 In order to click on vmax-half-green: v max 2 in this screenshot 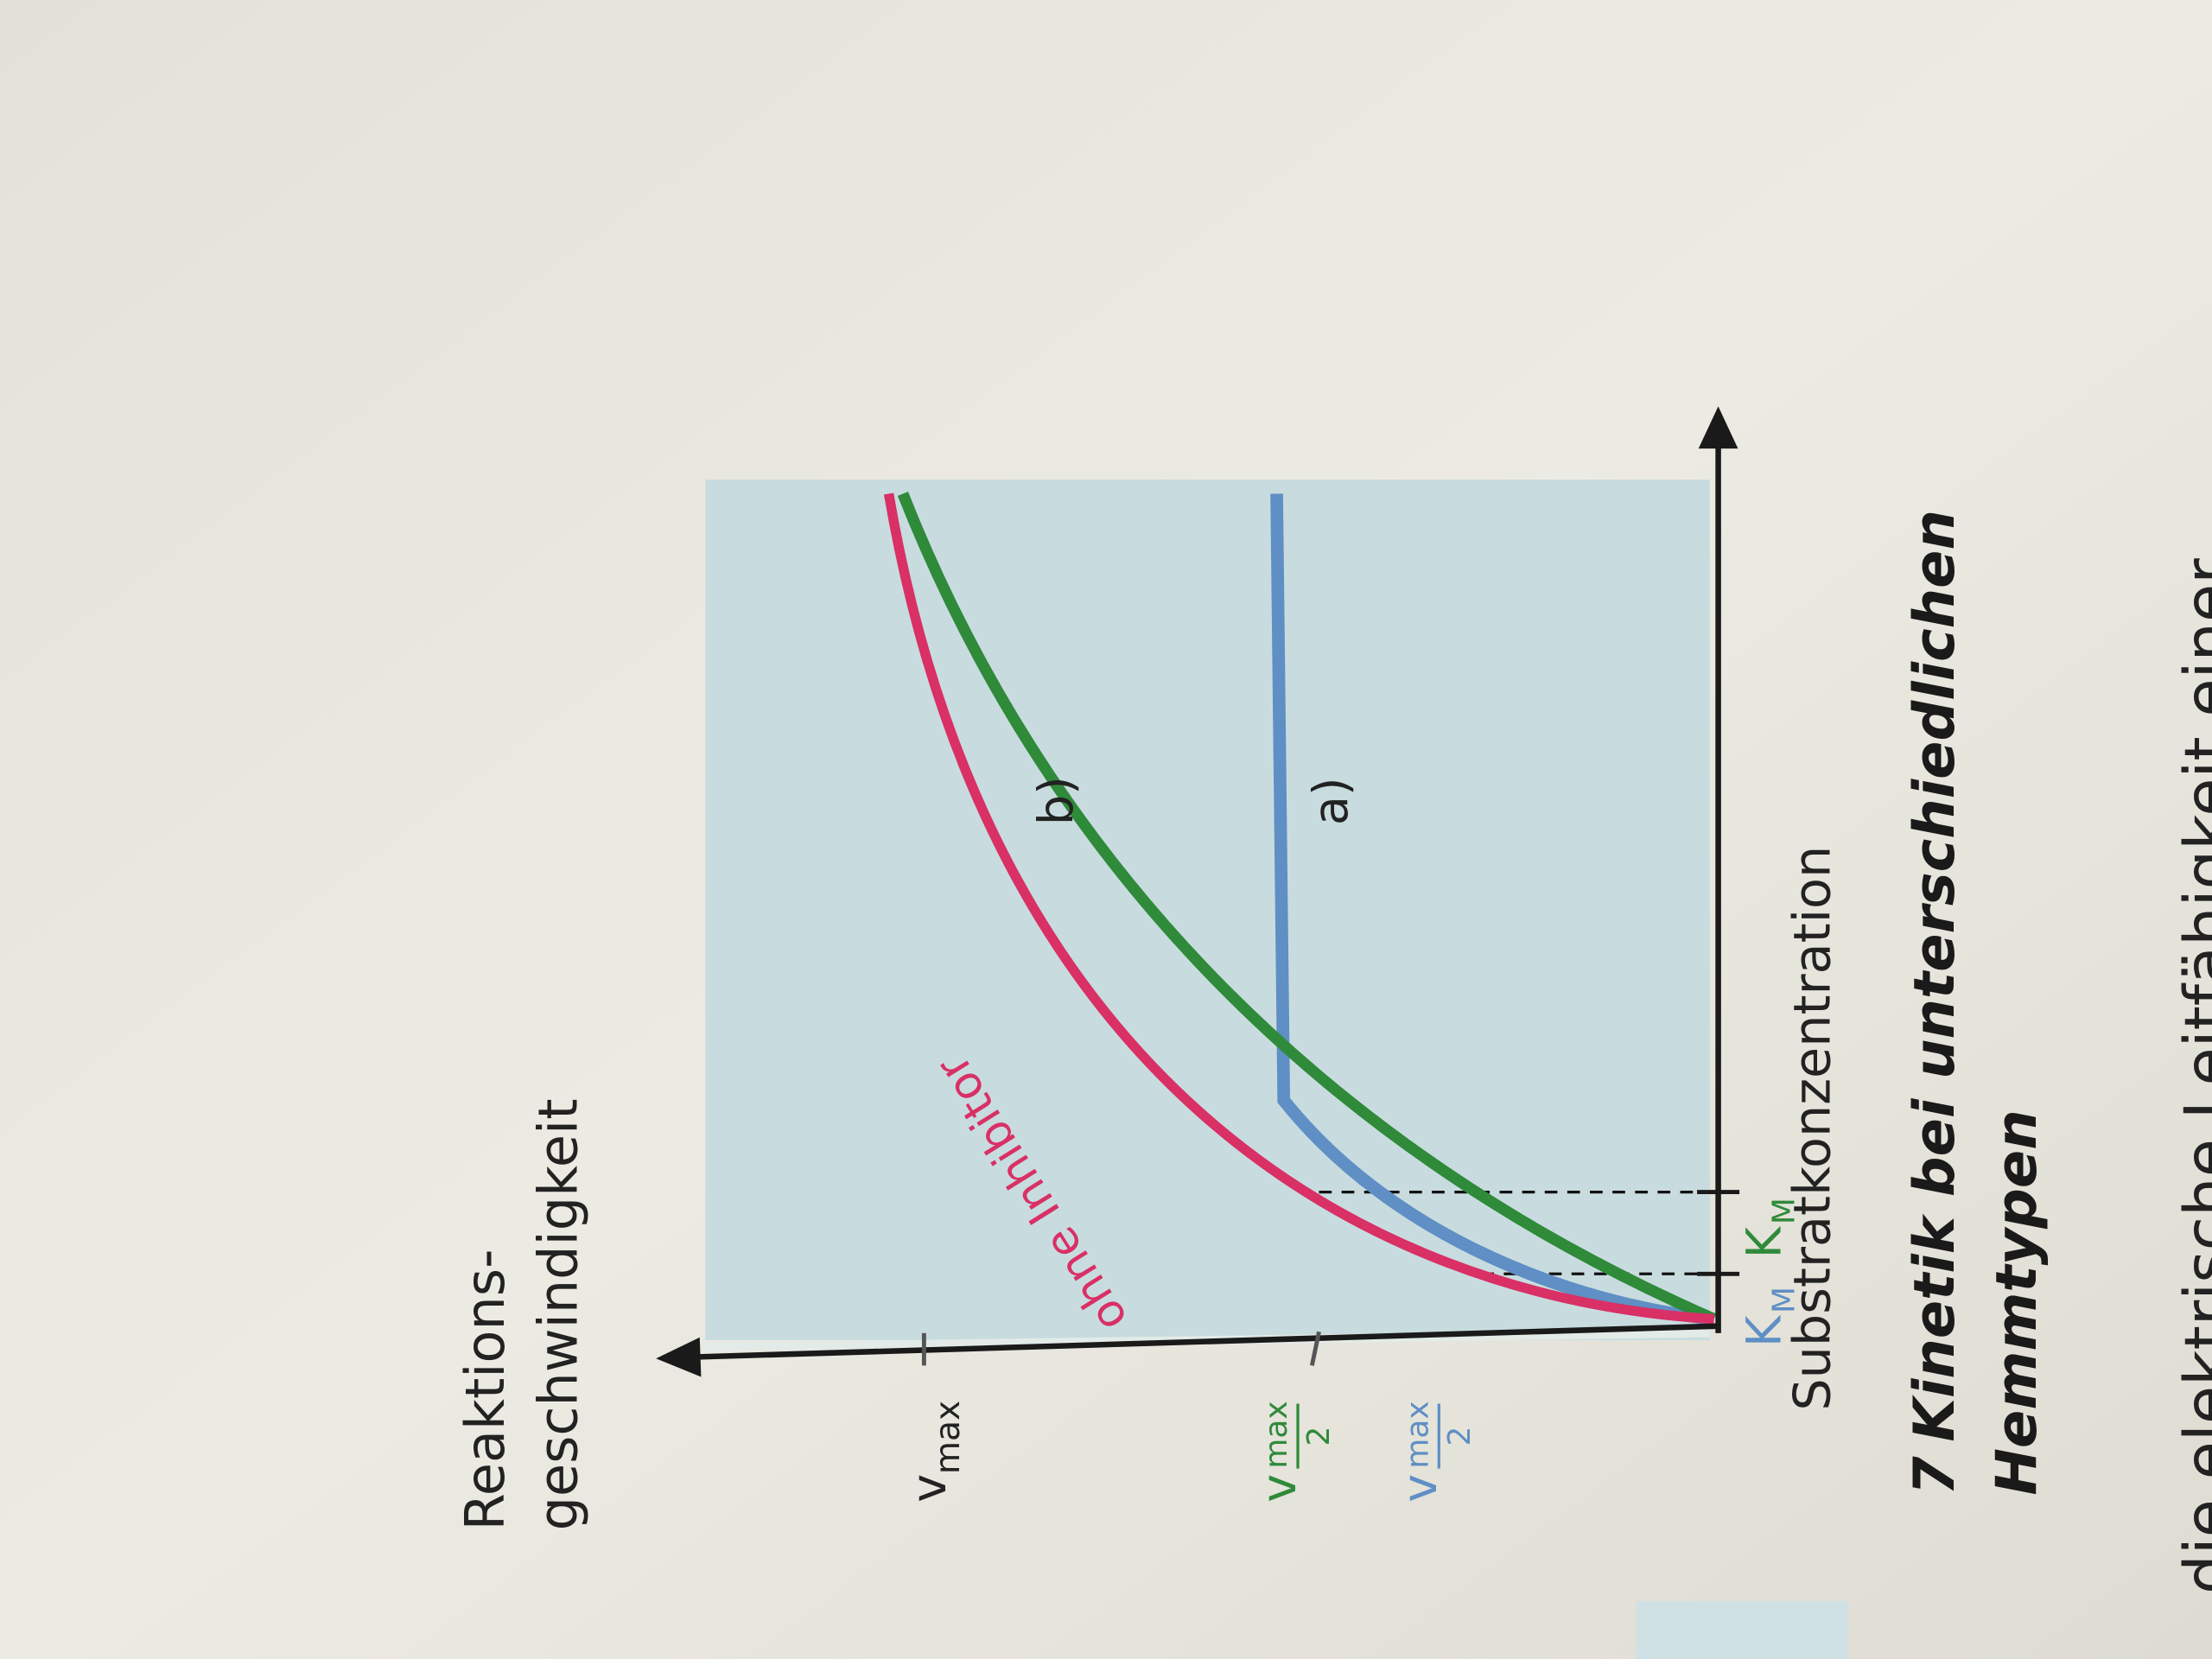, I will do `click(1294, 1451)`.